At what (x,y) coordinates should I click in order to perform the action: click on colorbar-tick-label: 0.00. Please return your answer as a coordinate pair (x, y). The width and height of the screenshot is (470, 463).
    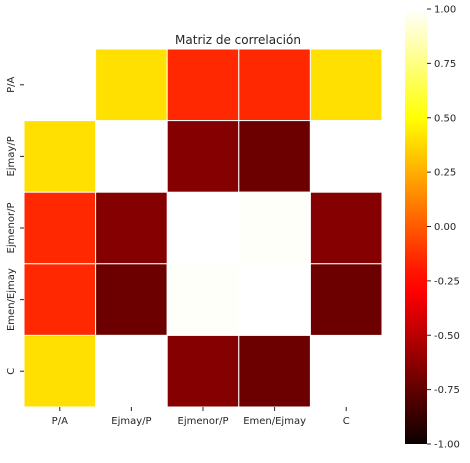
    Looking at the image, I should click on (445, 227).